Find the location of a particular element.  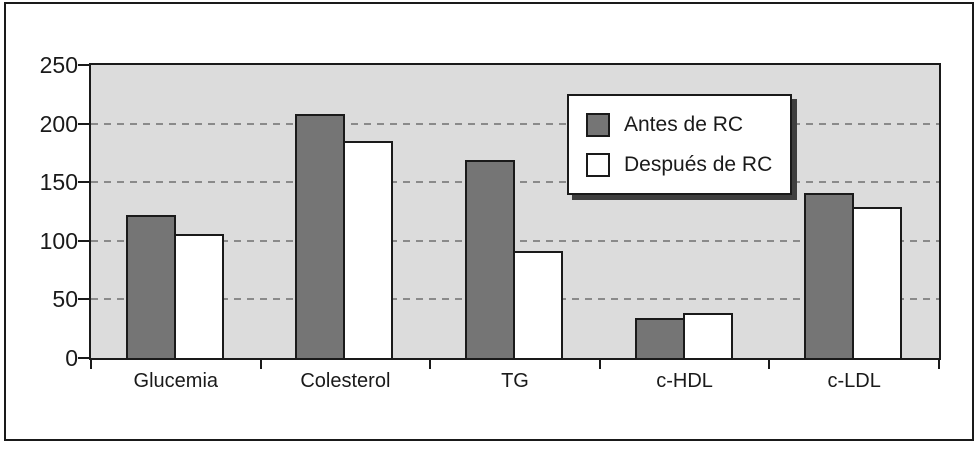

legend-entry-despues-de-rc: Después de RC is located at coordinates (688, 164).